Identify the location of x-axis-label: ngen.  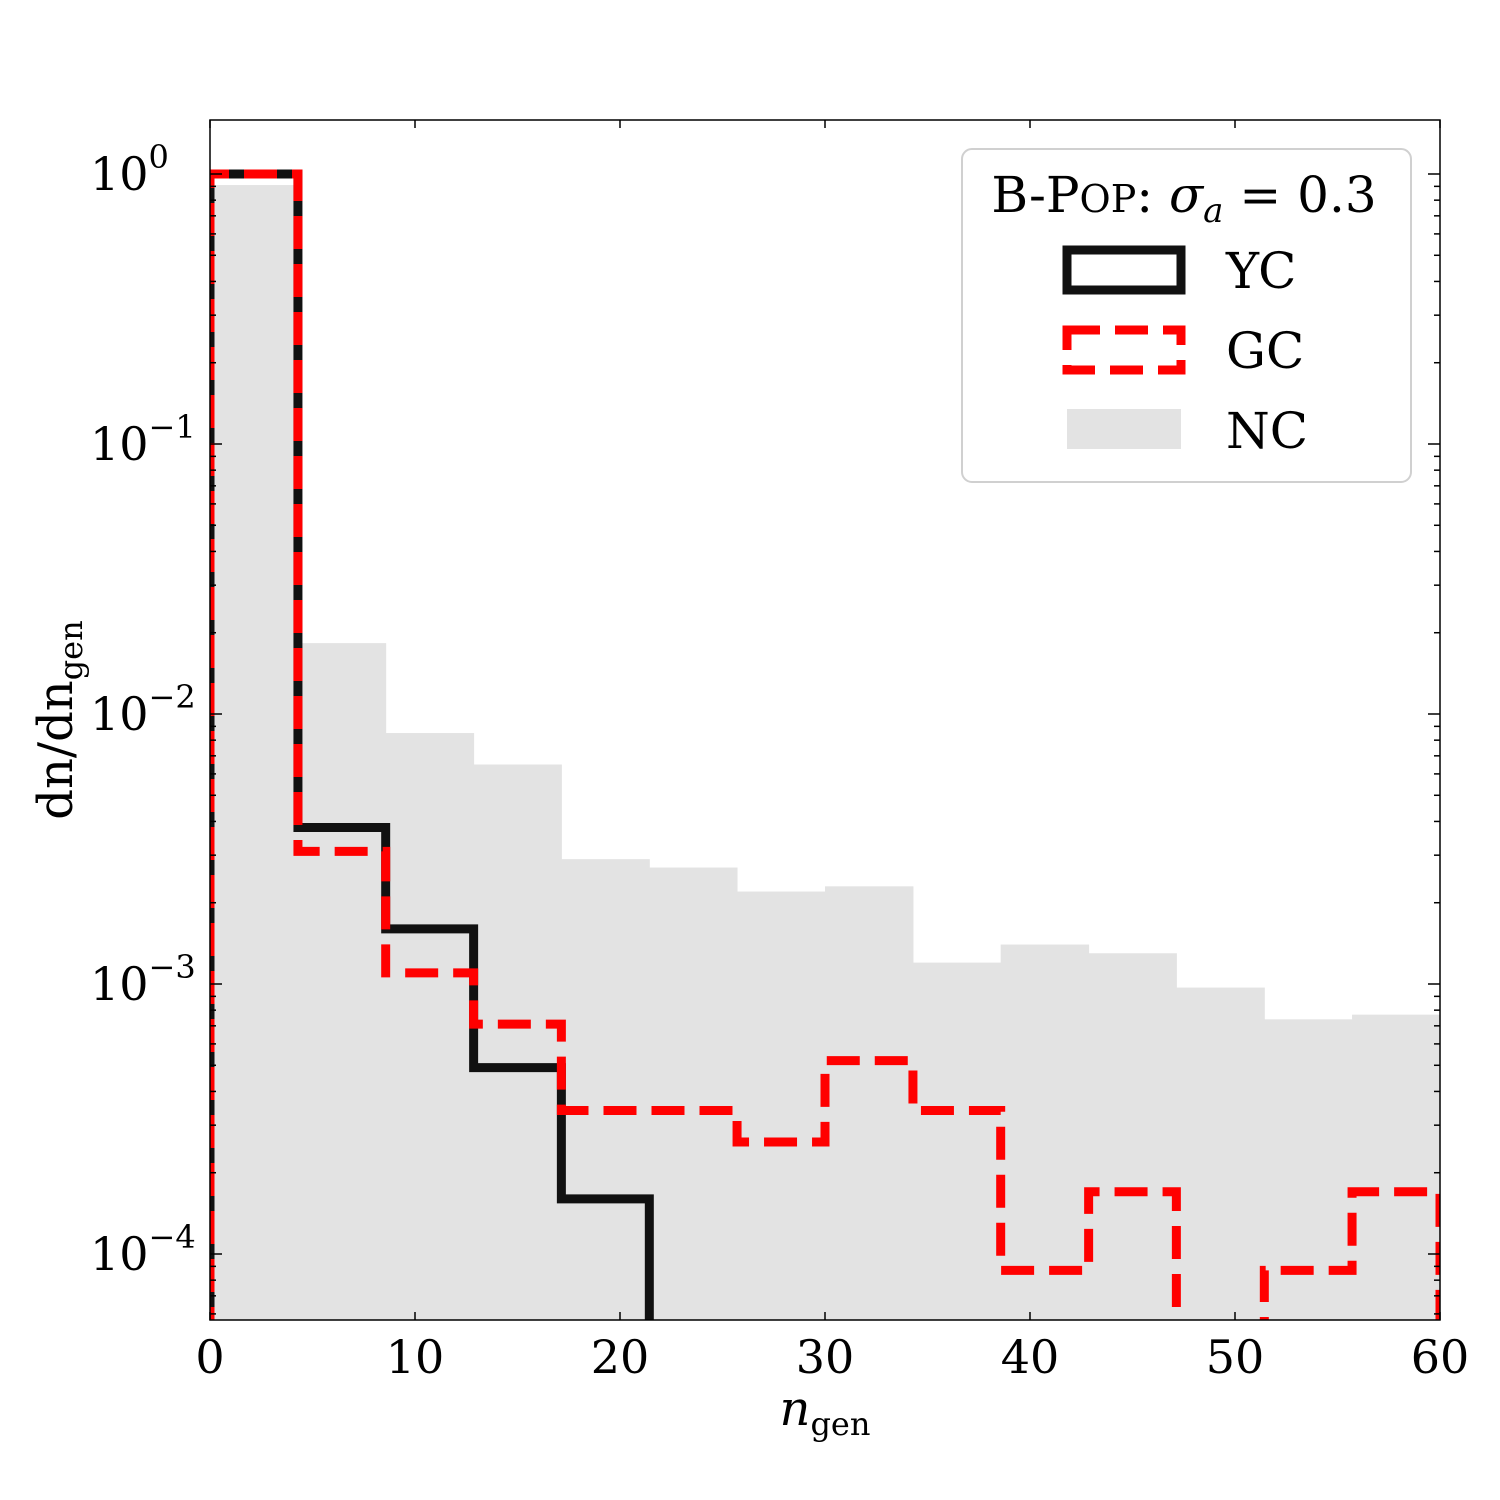
(825, 1412).